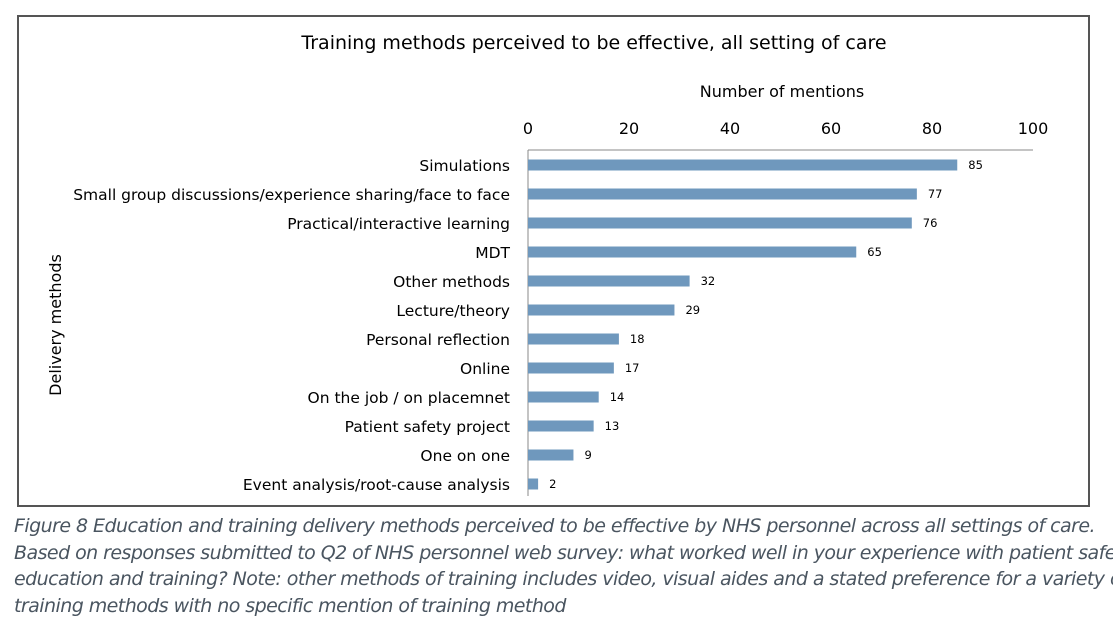 The width and height of the screenshot is (1113, 634). What do you see at coordinates (453, 311) in the screenshot?
I see `category-label: Lecture/theory` at bounding box center [453, 311].